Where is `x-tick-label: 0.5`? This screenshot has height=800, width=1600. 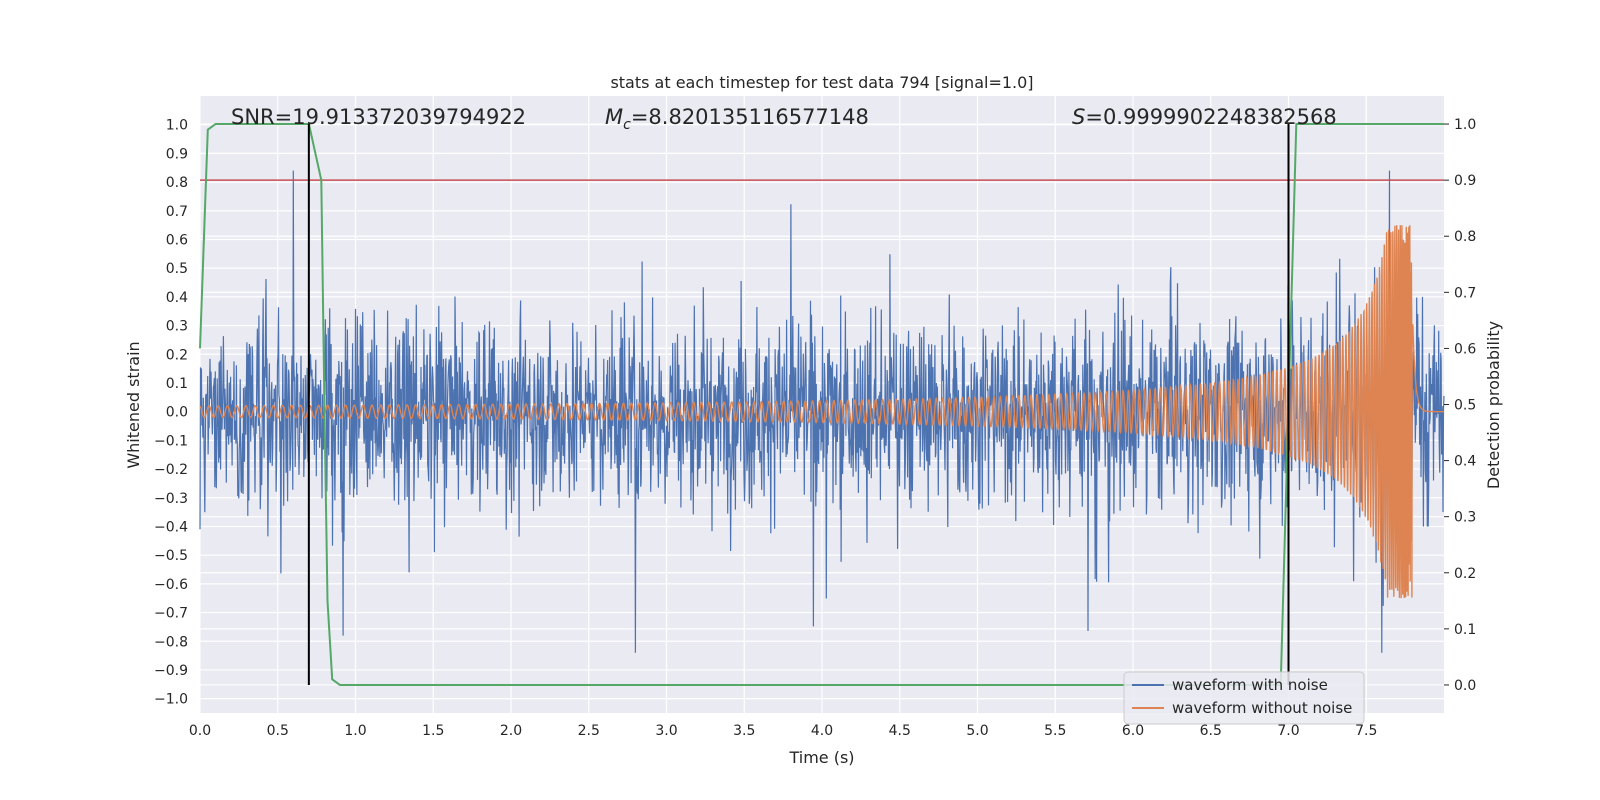
x-tick-label: 0.5 is located at coordinates (278, 731).